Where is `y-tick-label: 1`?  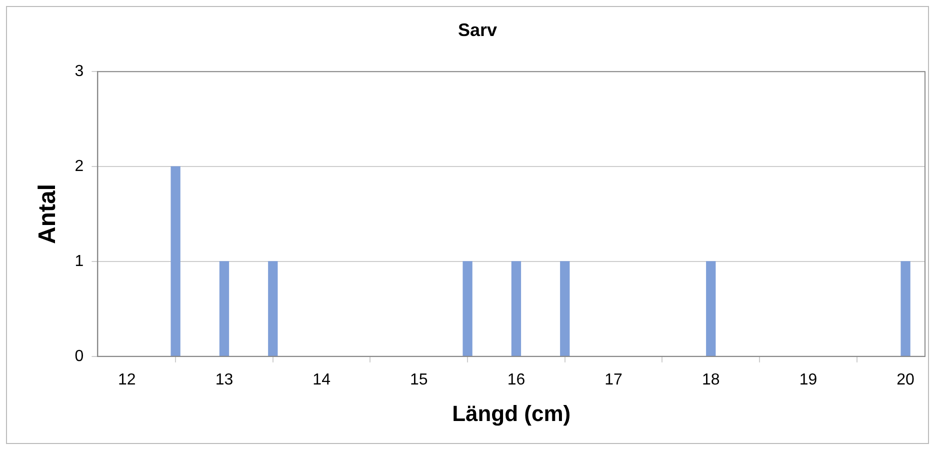 y-tick-label: 1 is located at coordinates (79, 261).